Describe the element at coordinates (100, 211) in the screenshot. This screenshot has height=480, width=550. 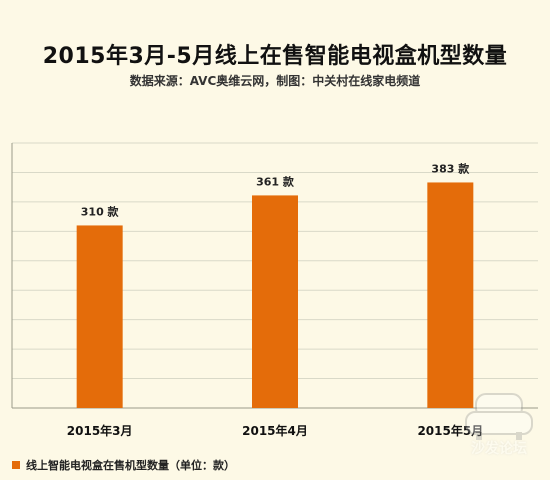
I see `data-label: 310 款` at that location.